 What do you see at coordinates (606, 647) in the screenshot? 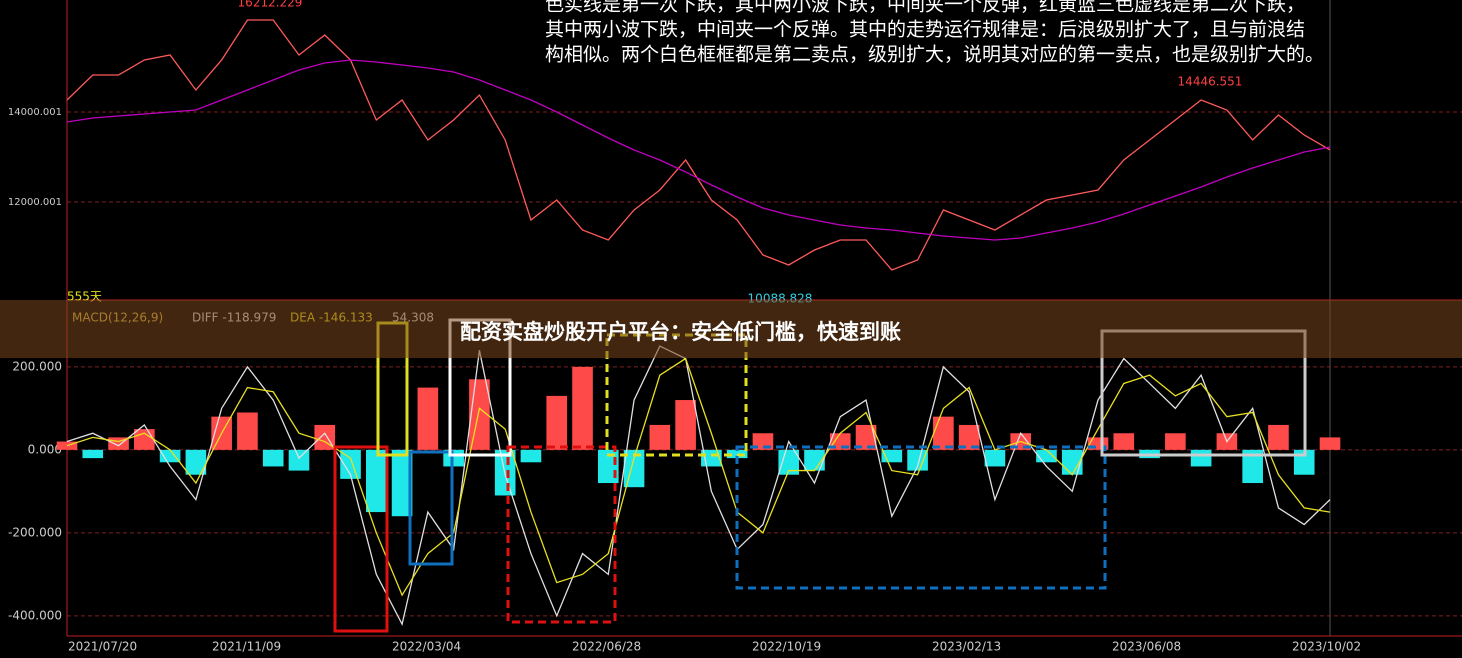
I see `x-tick-label: 2022/06/28` at bounding box center [606, 647].